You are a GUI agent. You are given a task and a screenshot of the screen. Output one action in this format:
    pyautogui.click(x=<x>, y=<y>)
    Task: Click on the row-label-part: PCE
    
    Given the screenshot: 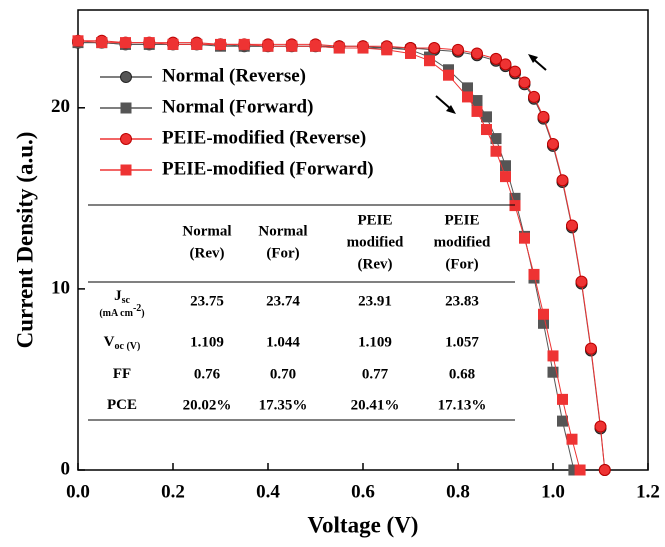 What is the action you would take?
    pyautogui.click(x=122, y=405)
    